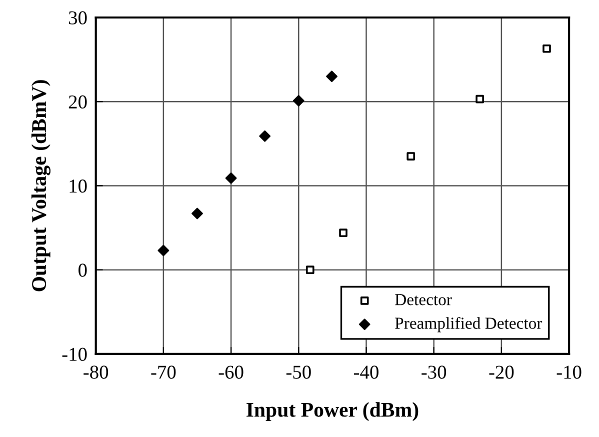 Image resolution: width=599 pixels, height=437 pixels. Describe the element at coordinates (82, 270) in the screenshot. I see `y-tick-label: 0` at that location.